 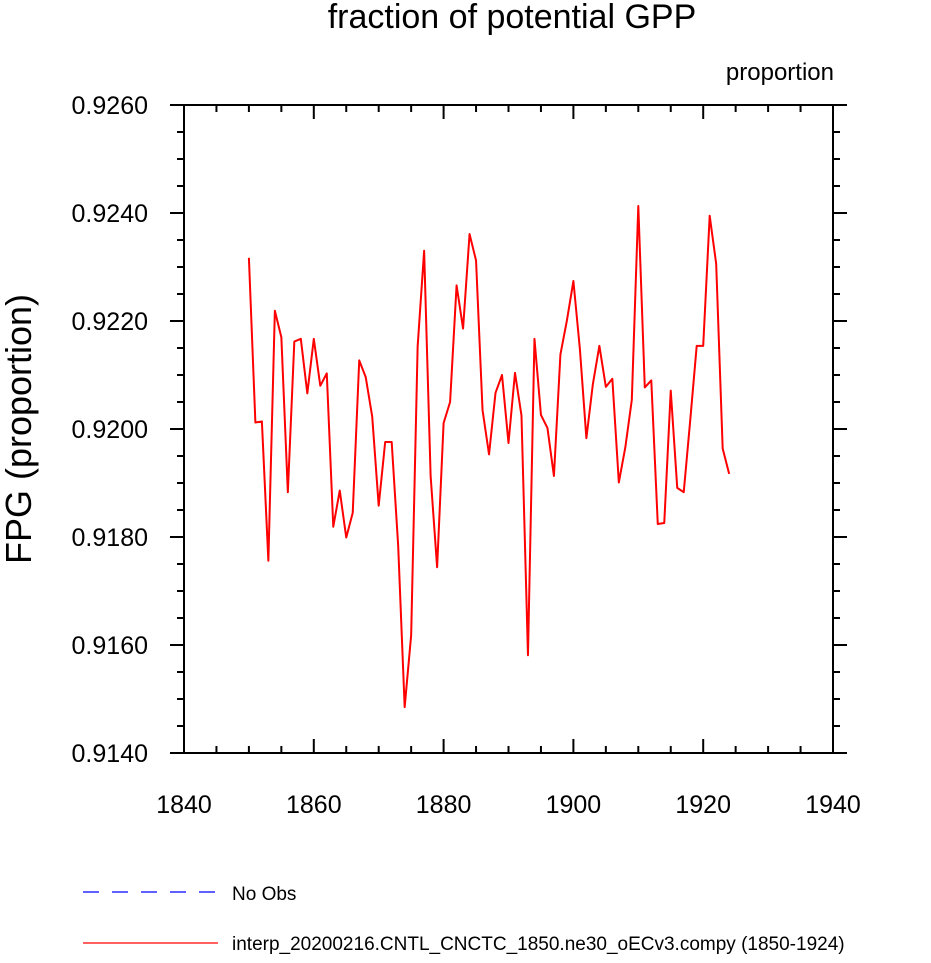 I want to click on x-tick-label: 1920, so click(x=703, y=805).